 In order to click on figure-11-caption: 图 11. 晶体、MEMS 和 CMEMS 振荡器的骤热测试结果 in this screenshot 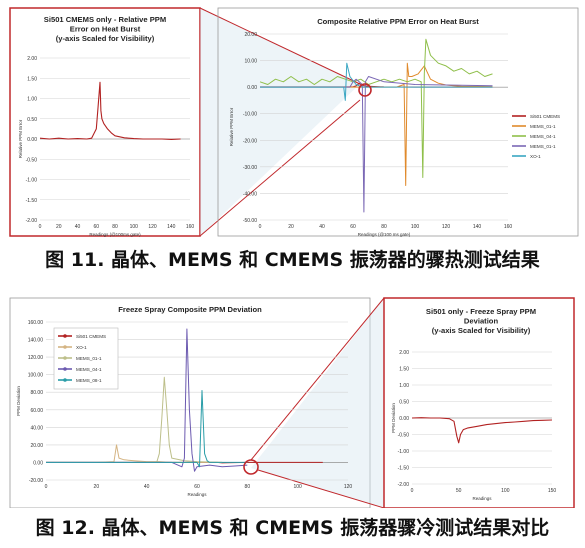, I will do `click(292, 260)`.